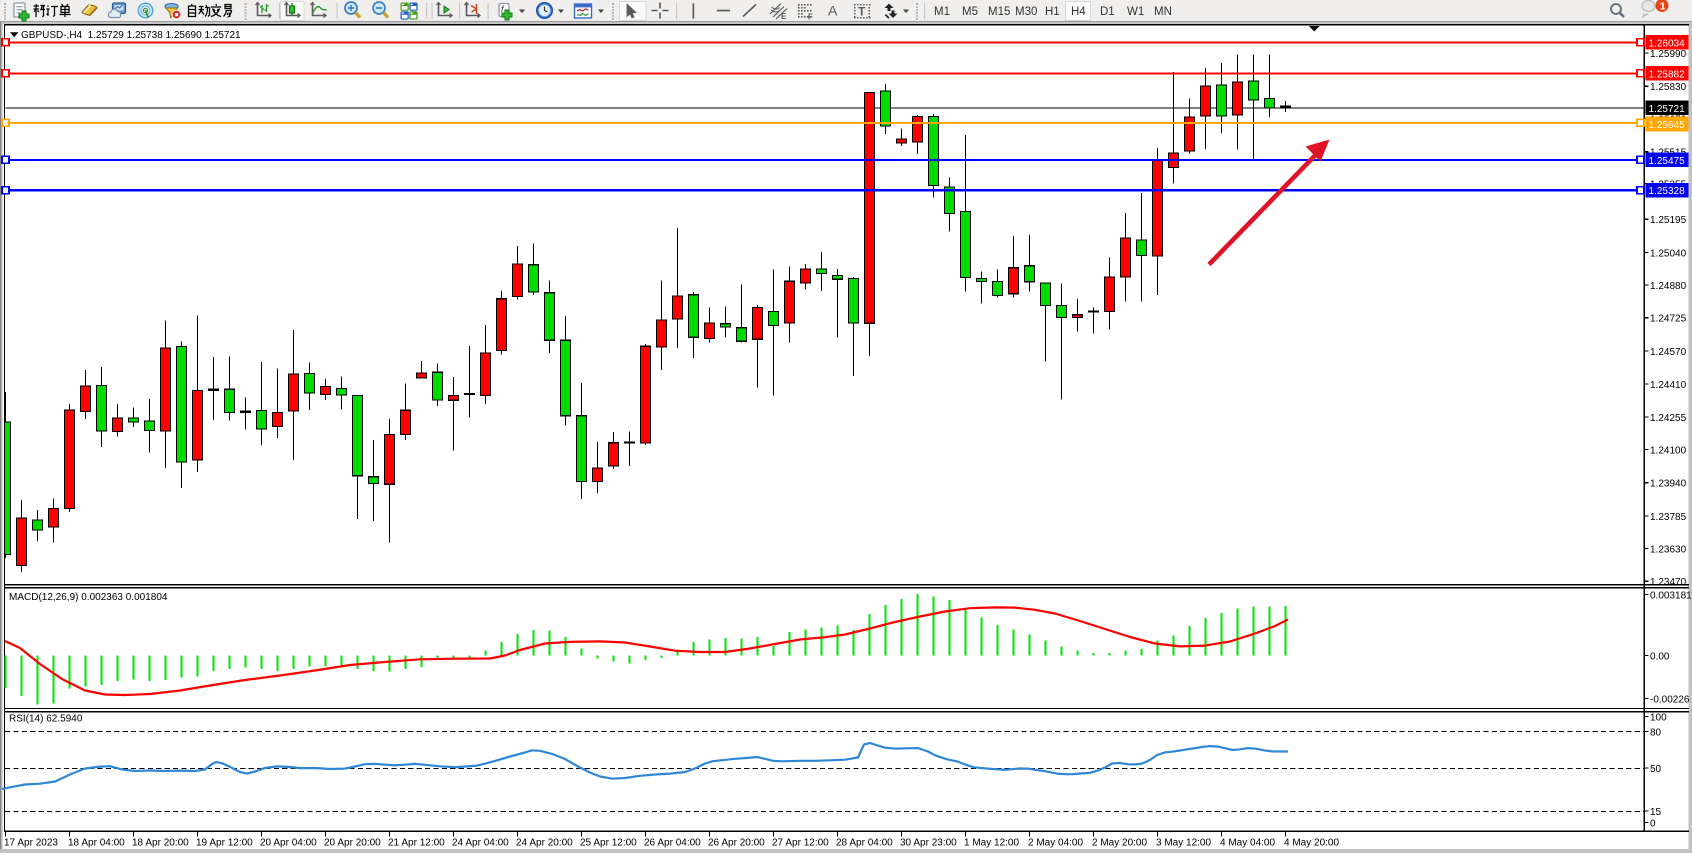 The width and height of the screenshot is (1692, 853). What do you see at coordinates (1078, 12) in the screenshot?
I see `svg-text: H4` at bounding box center [1078, 12].